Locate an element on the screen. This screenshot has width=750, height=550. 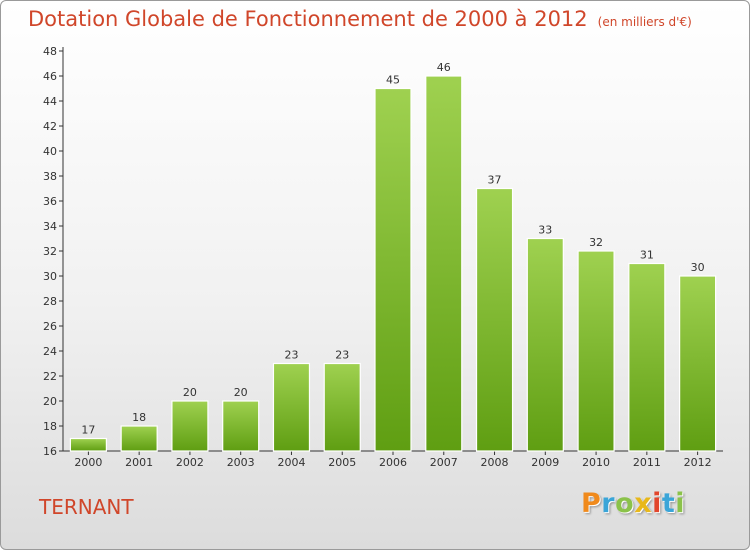
bar-value-label: 37 is located at coordinates (495, 180).